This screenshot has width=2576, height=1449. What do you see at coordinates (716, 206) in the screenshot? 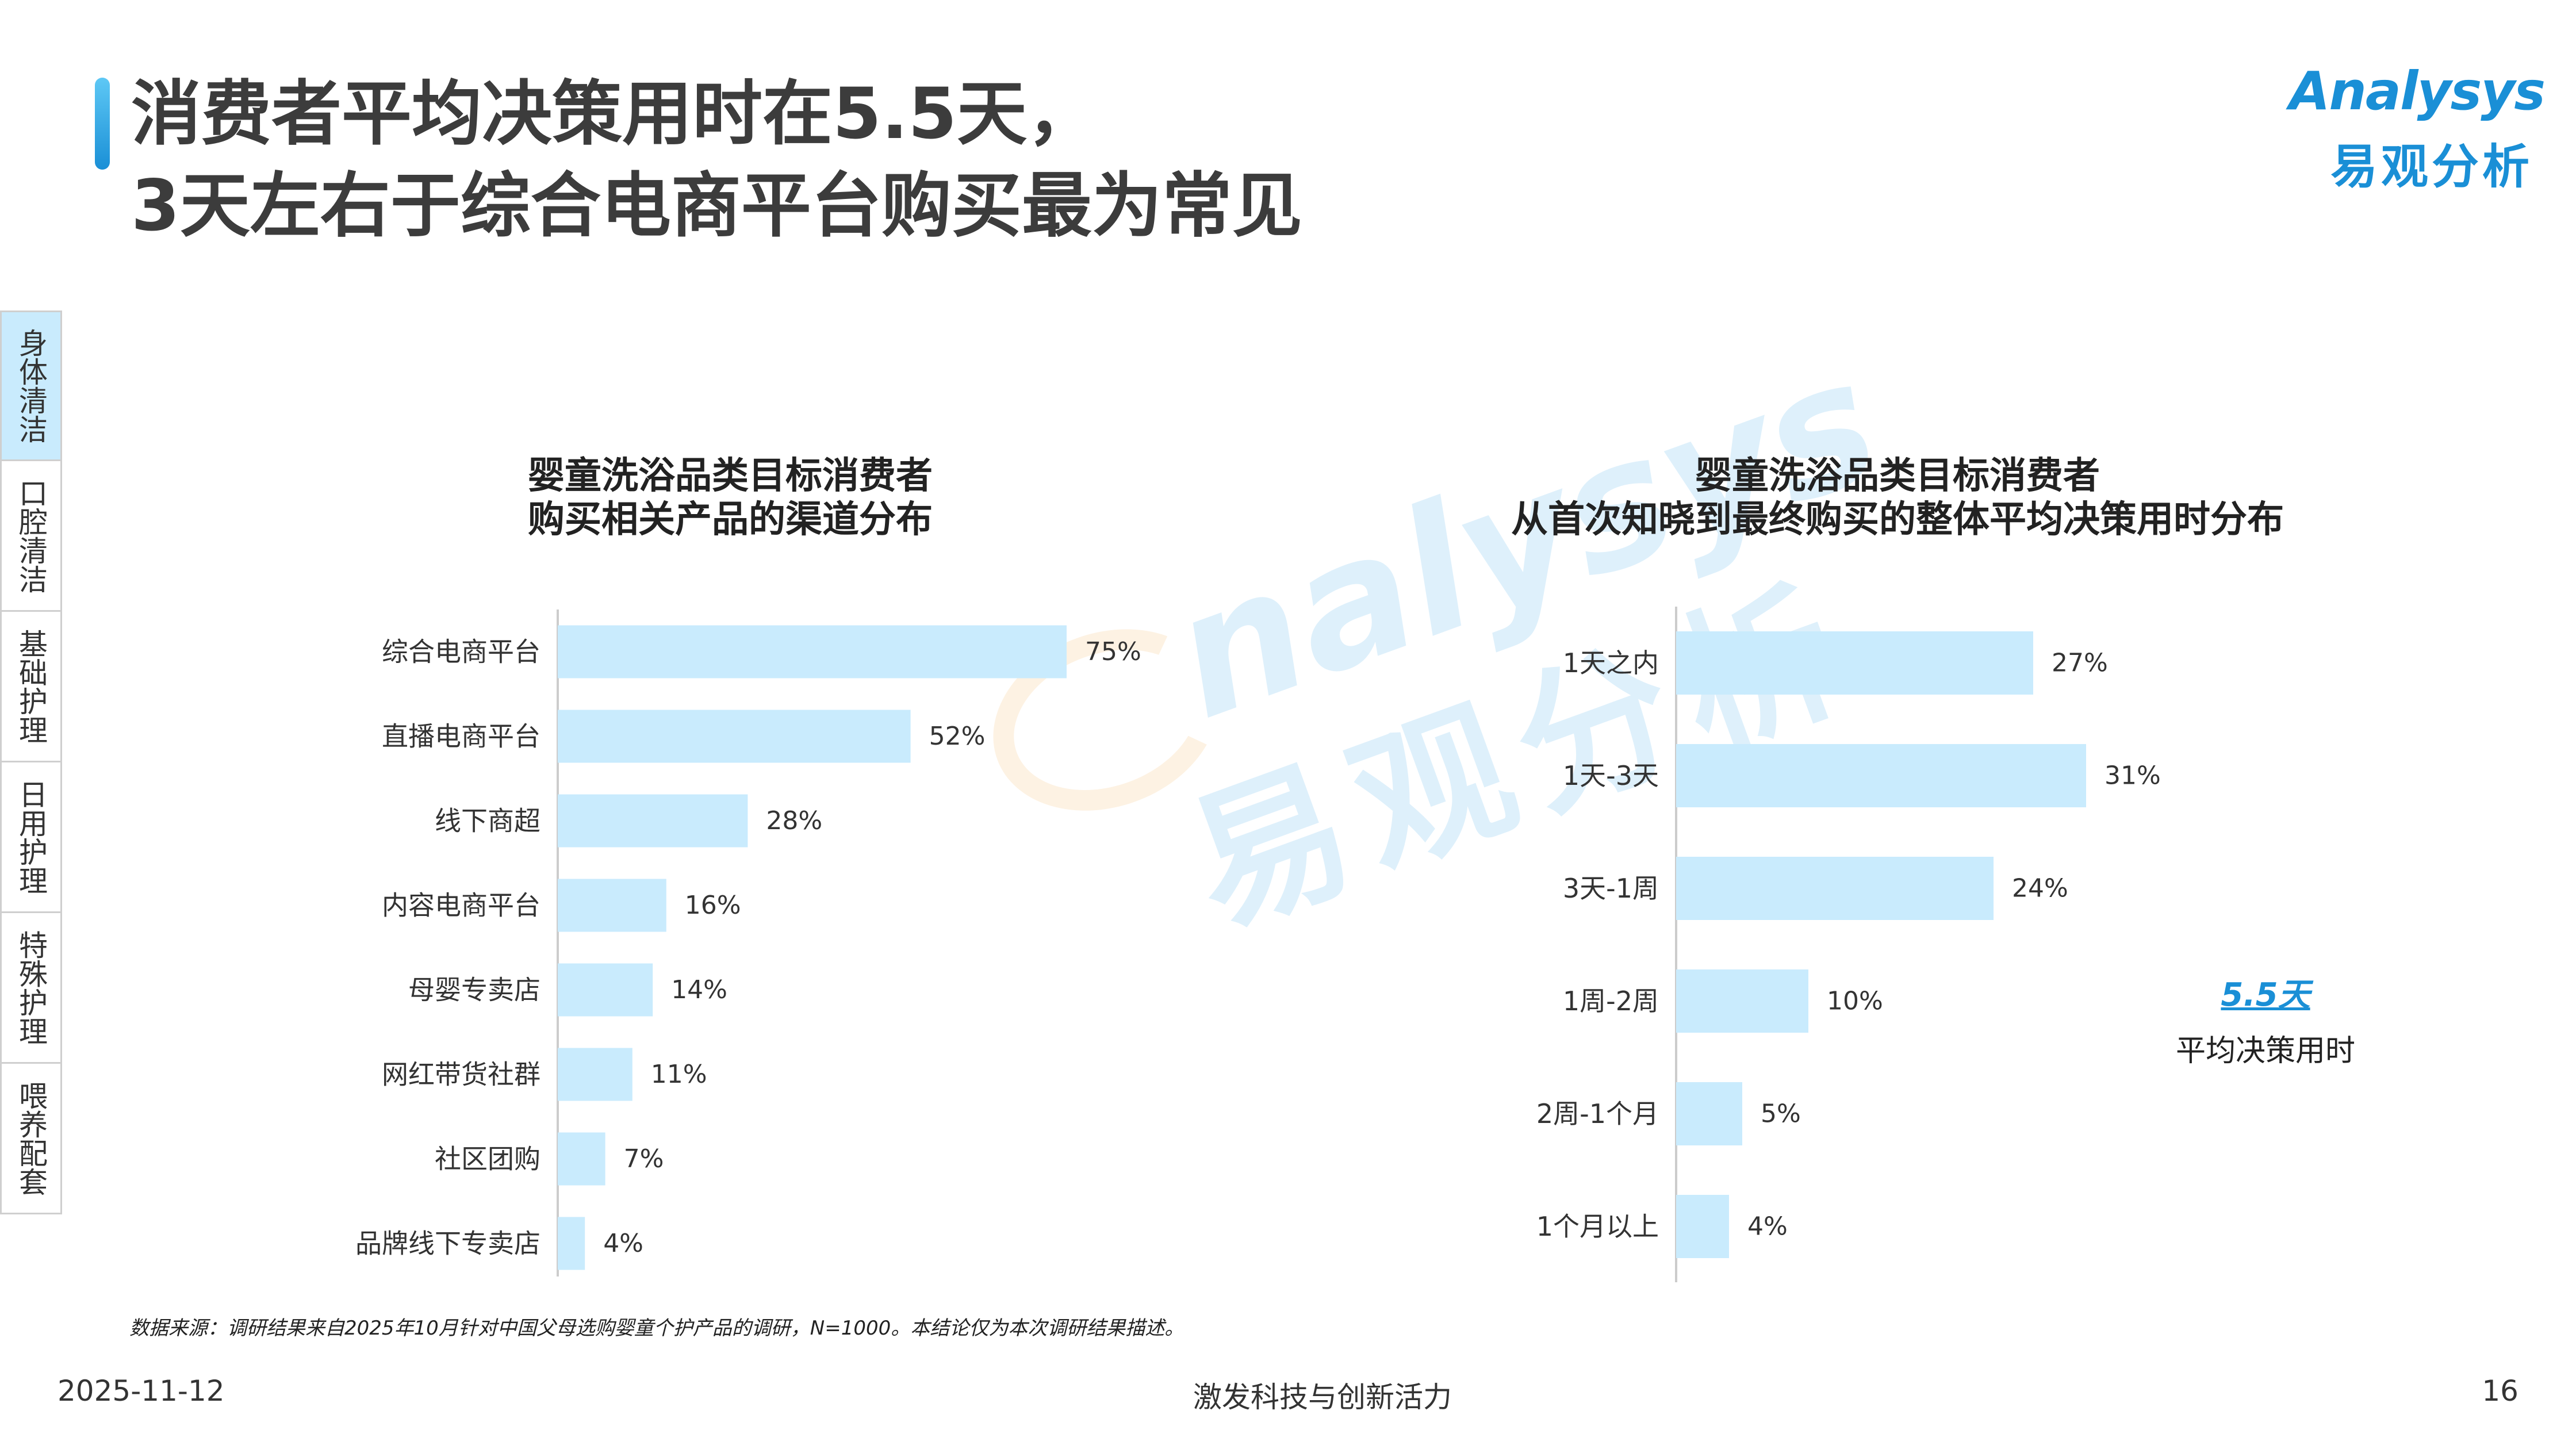
I see `page-title-line2: 3天左右于综合电商平台购买最为常见` at bounding box center [716, 206].